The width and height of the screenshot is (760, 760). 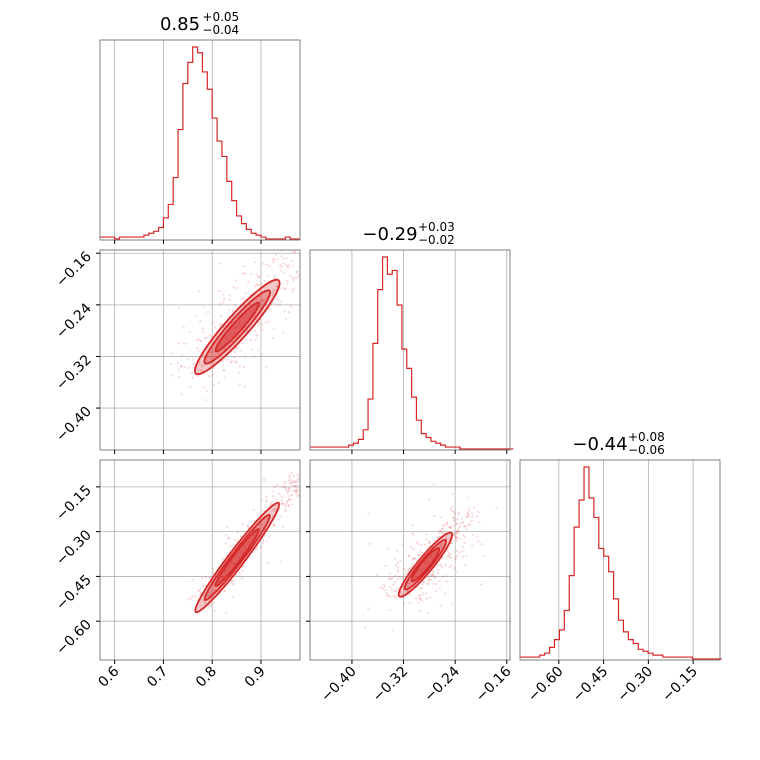 What do you see at coordinates (620, 582) in the screenshot?
I see `histogram-panel-2: −0.60 −0.45 −0.30 −0.15` at bounding box center [620, 582].